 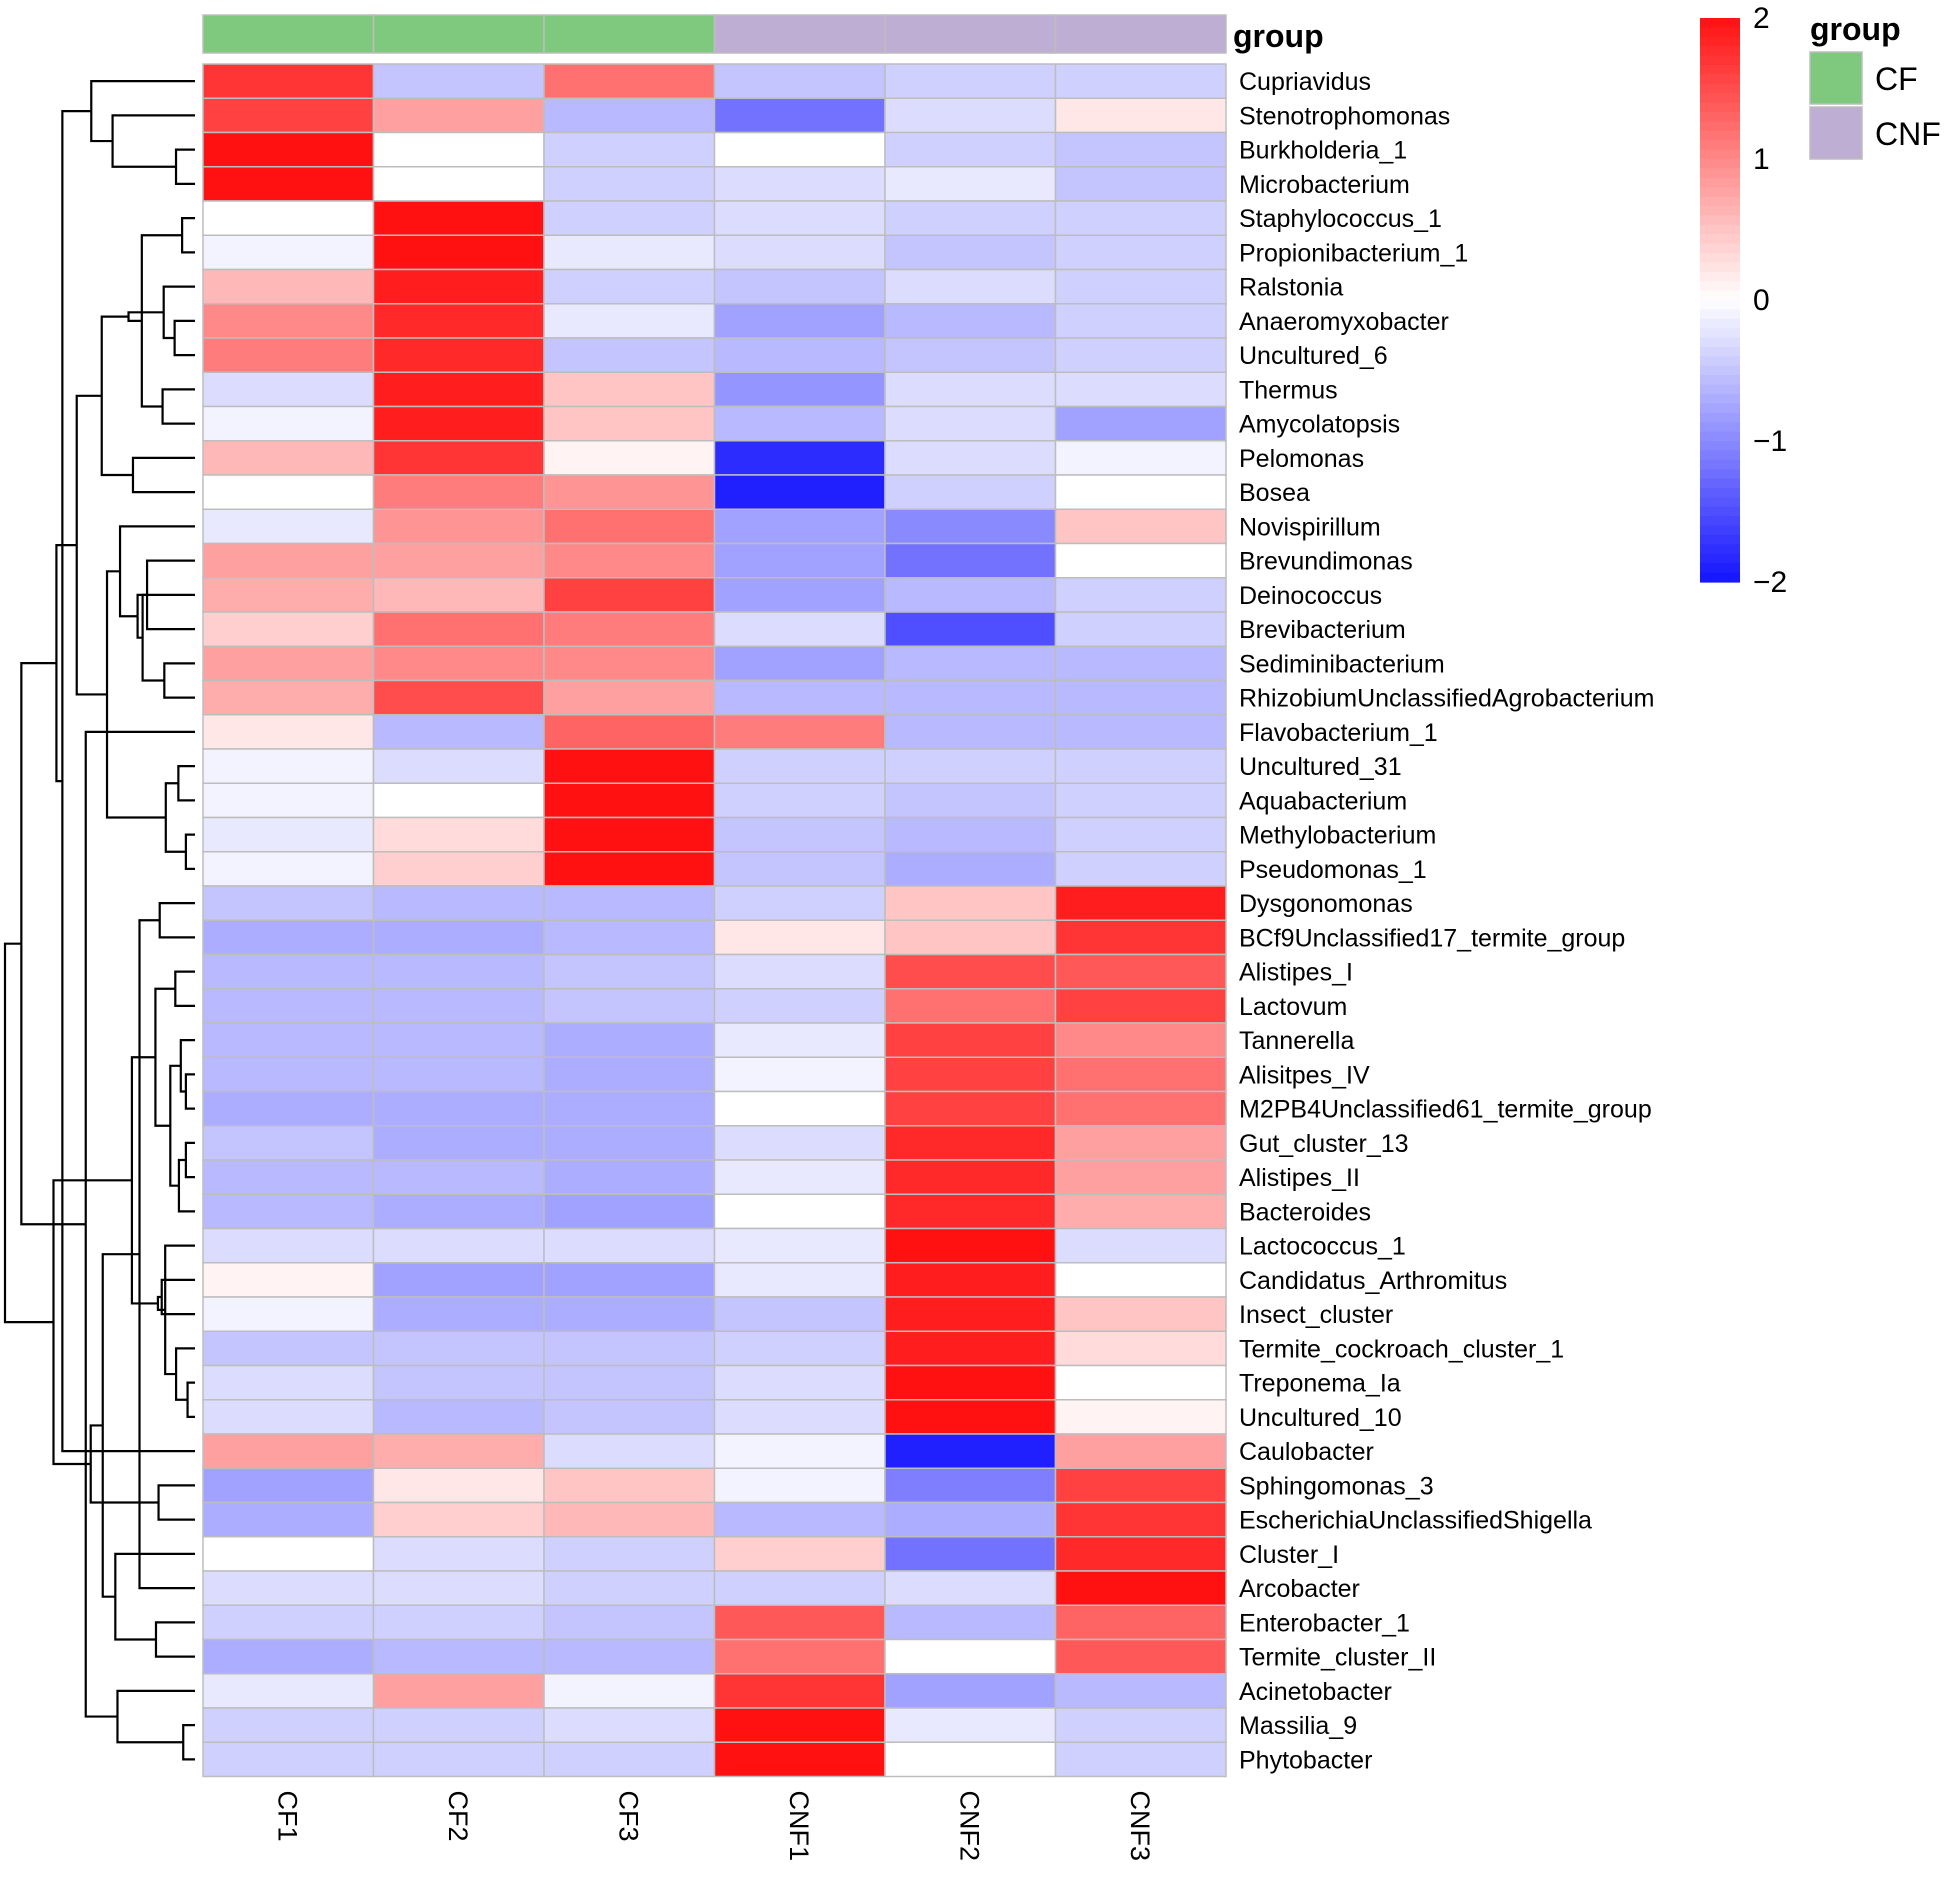 What do you see at coordinates (458, 663) in the screenshot?
I see `heatmap-cell-sediminibacterium-cf2` at bounding box center [458, 663].